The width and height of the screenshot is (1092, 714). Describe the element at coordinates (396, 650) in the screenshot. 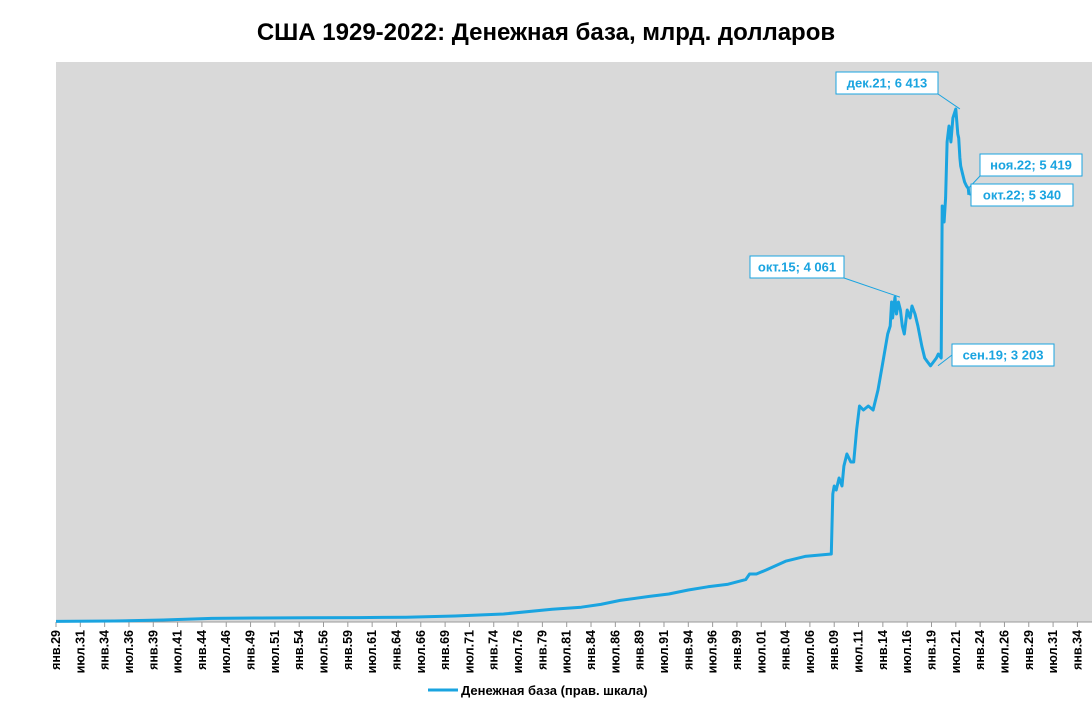

I see `x-tick-label: янв.64` at that location.